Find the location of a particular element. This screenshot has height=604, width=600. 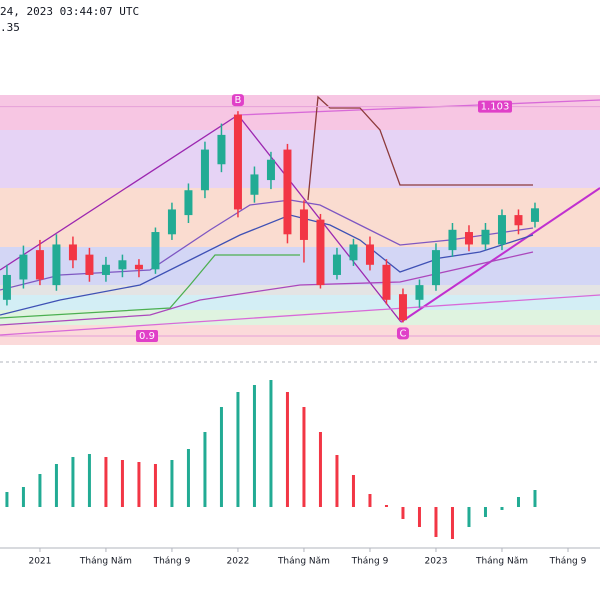

header-time: 24, 2023 03:44:07 UTC is located at coordinates (69, 11).